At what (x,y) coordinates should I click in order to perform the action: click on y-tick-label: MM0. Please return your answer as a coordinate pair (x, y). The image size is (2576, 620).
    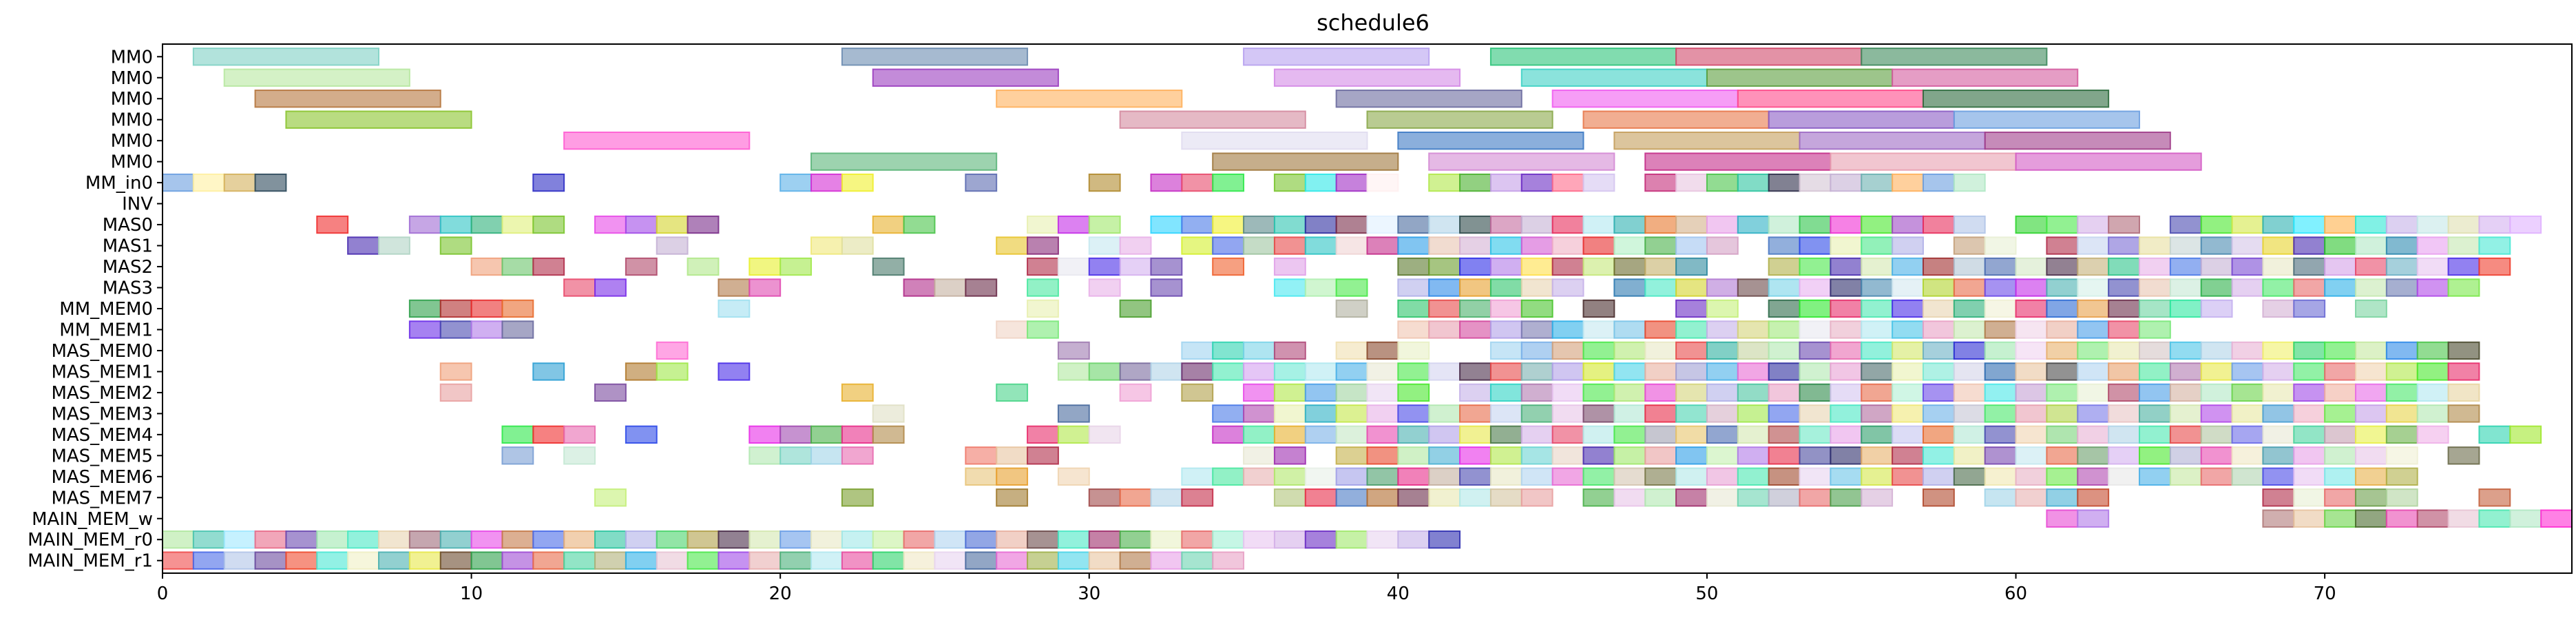
    Looking at the image, I should click on (132, 99).